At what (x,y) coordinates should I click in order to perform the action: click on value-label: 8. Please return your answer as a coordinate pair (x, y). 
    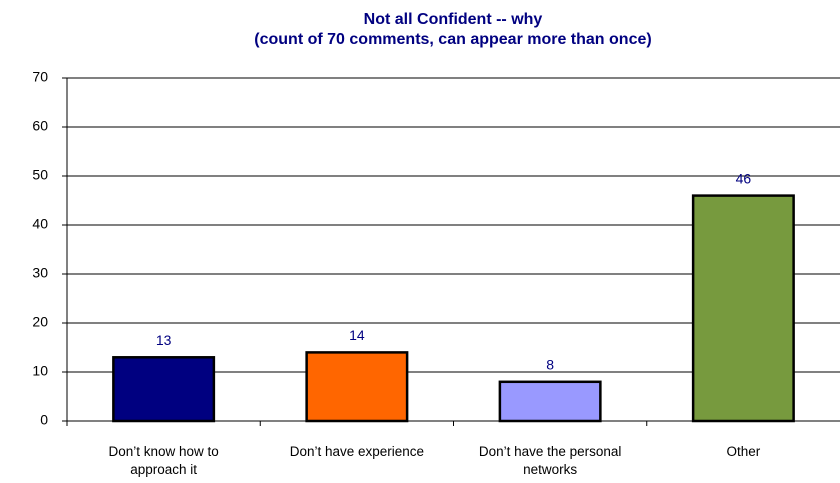
    Looking at the image, I should click on (550, 365).